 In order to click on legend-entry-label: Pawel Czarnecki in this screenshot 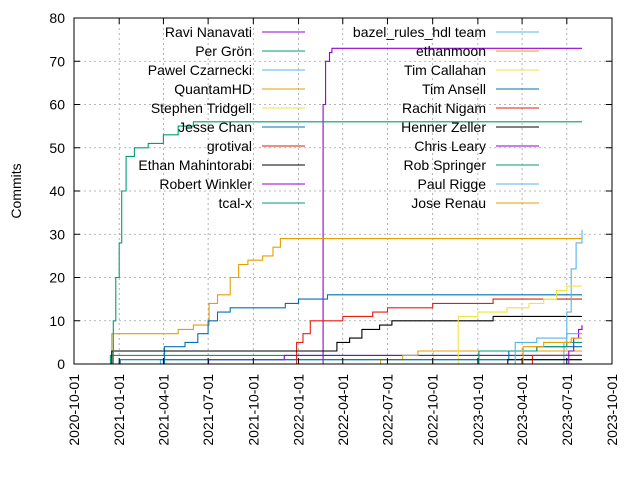, I will do `click(200, 70)`.